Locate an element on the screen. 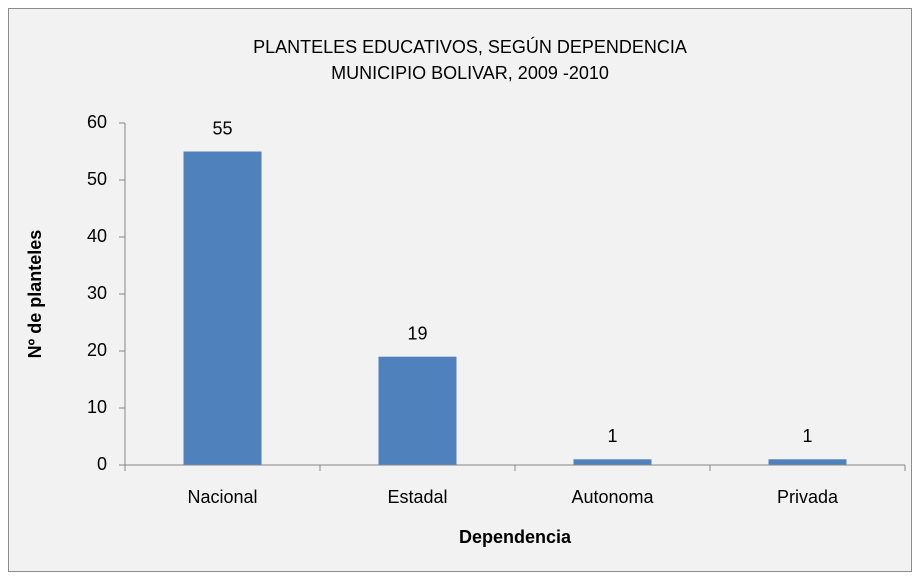 The width and height of the screenshot is (920, 585). y-axis-label: Nº de planteles is located at coordinates (35, 294).